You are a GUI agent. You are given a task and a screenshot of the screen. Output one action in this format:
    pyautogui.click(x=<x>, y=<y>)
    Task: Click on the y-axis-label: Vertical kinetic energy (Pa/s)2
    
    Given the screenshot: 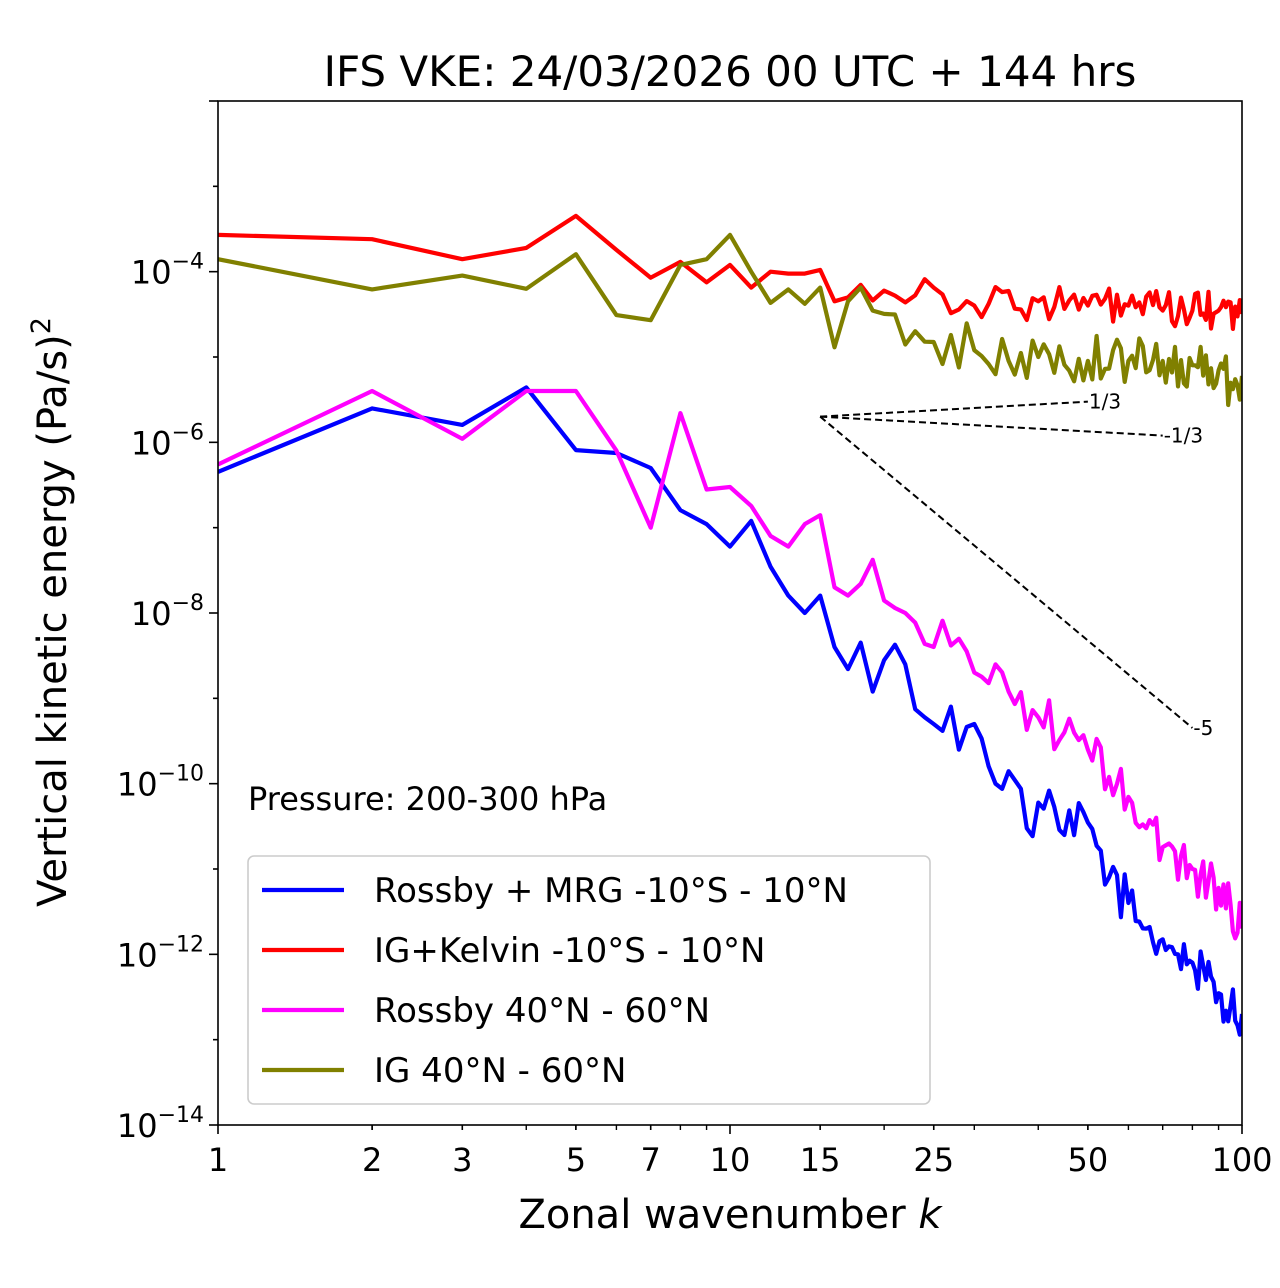 What is the action you would take?
    pyautogui.click(x=51, y=612)
    